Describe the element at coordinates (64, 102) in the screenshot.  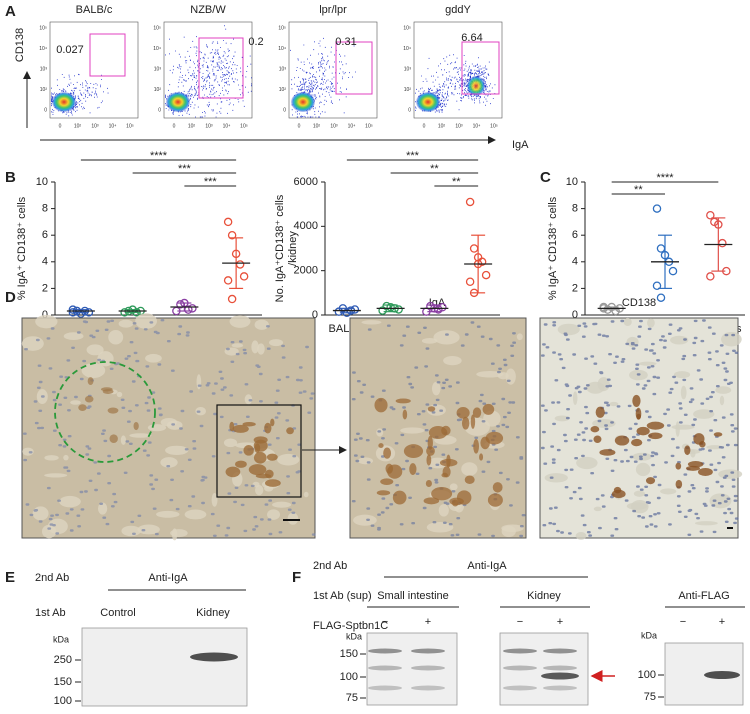
I see `density-core` at that location.